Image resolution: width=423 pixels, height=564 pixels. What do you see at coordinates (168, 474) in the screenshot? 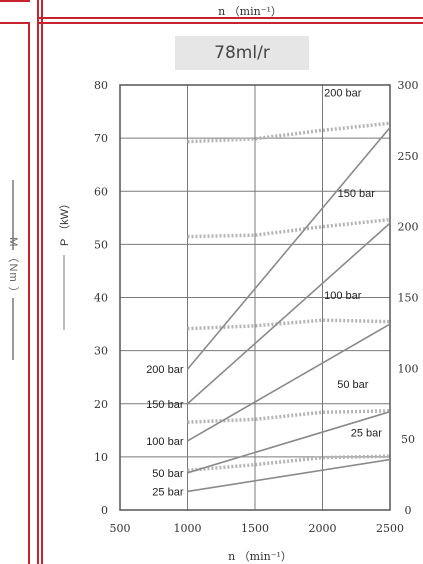
I see `series-label-left: 50 bar` at bounding box center [168, 474].